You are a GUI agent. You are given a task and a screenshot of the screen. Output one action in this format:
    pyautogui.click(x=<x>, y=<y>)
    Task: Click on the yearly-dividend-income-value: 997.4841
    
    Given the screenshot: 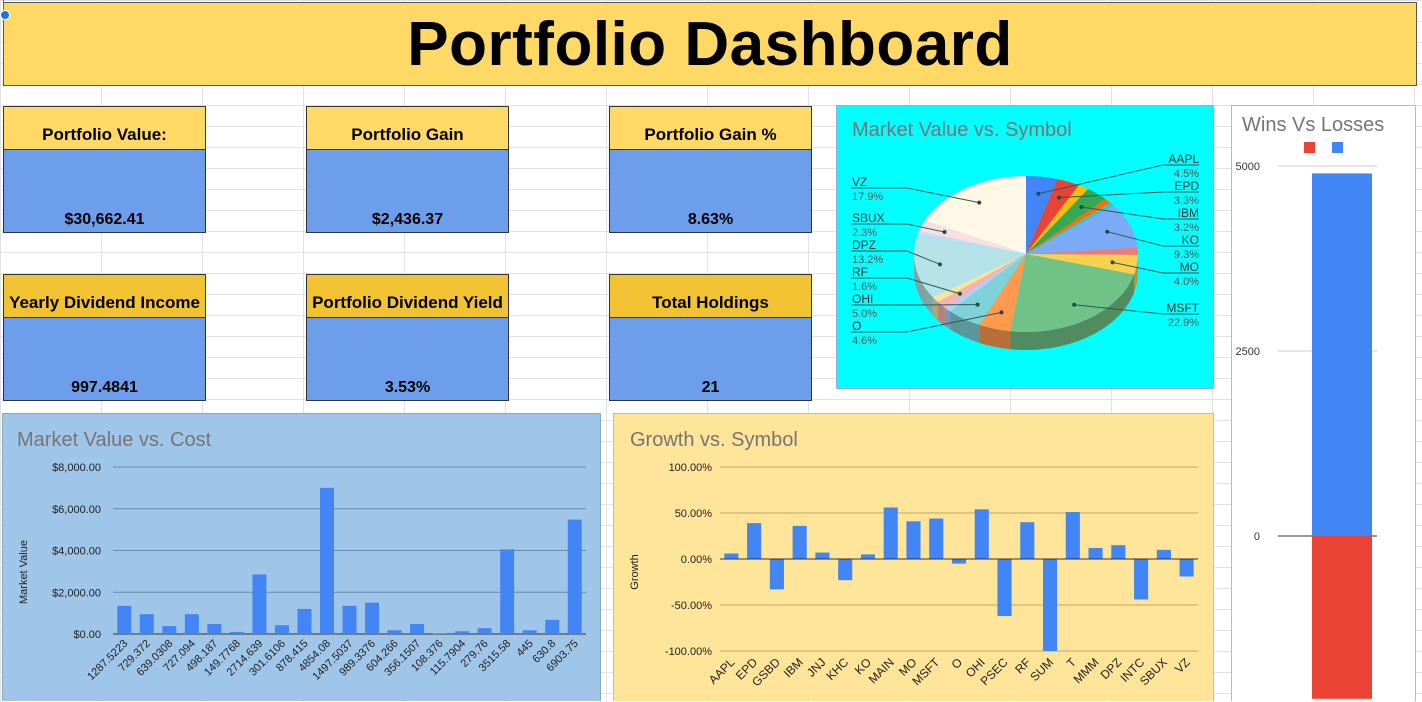 What is the action you would take?
    pyautogui.click(x=104, y=359)
    